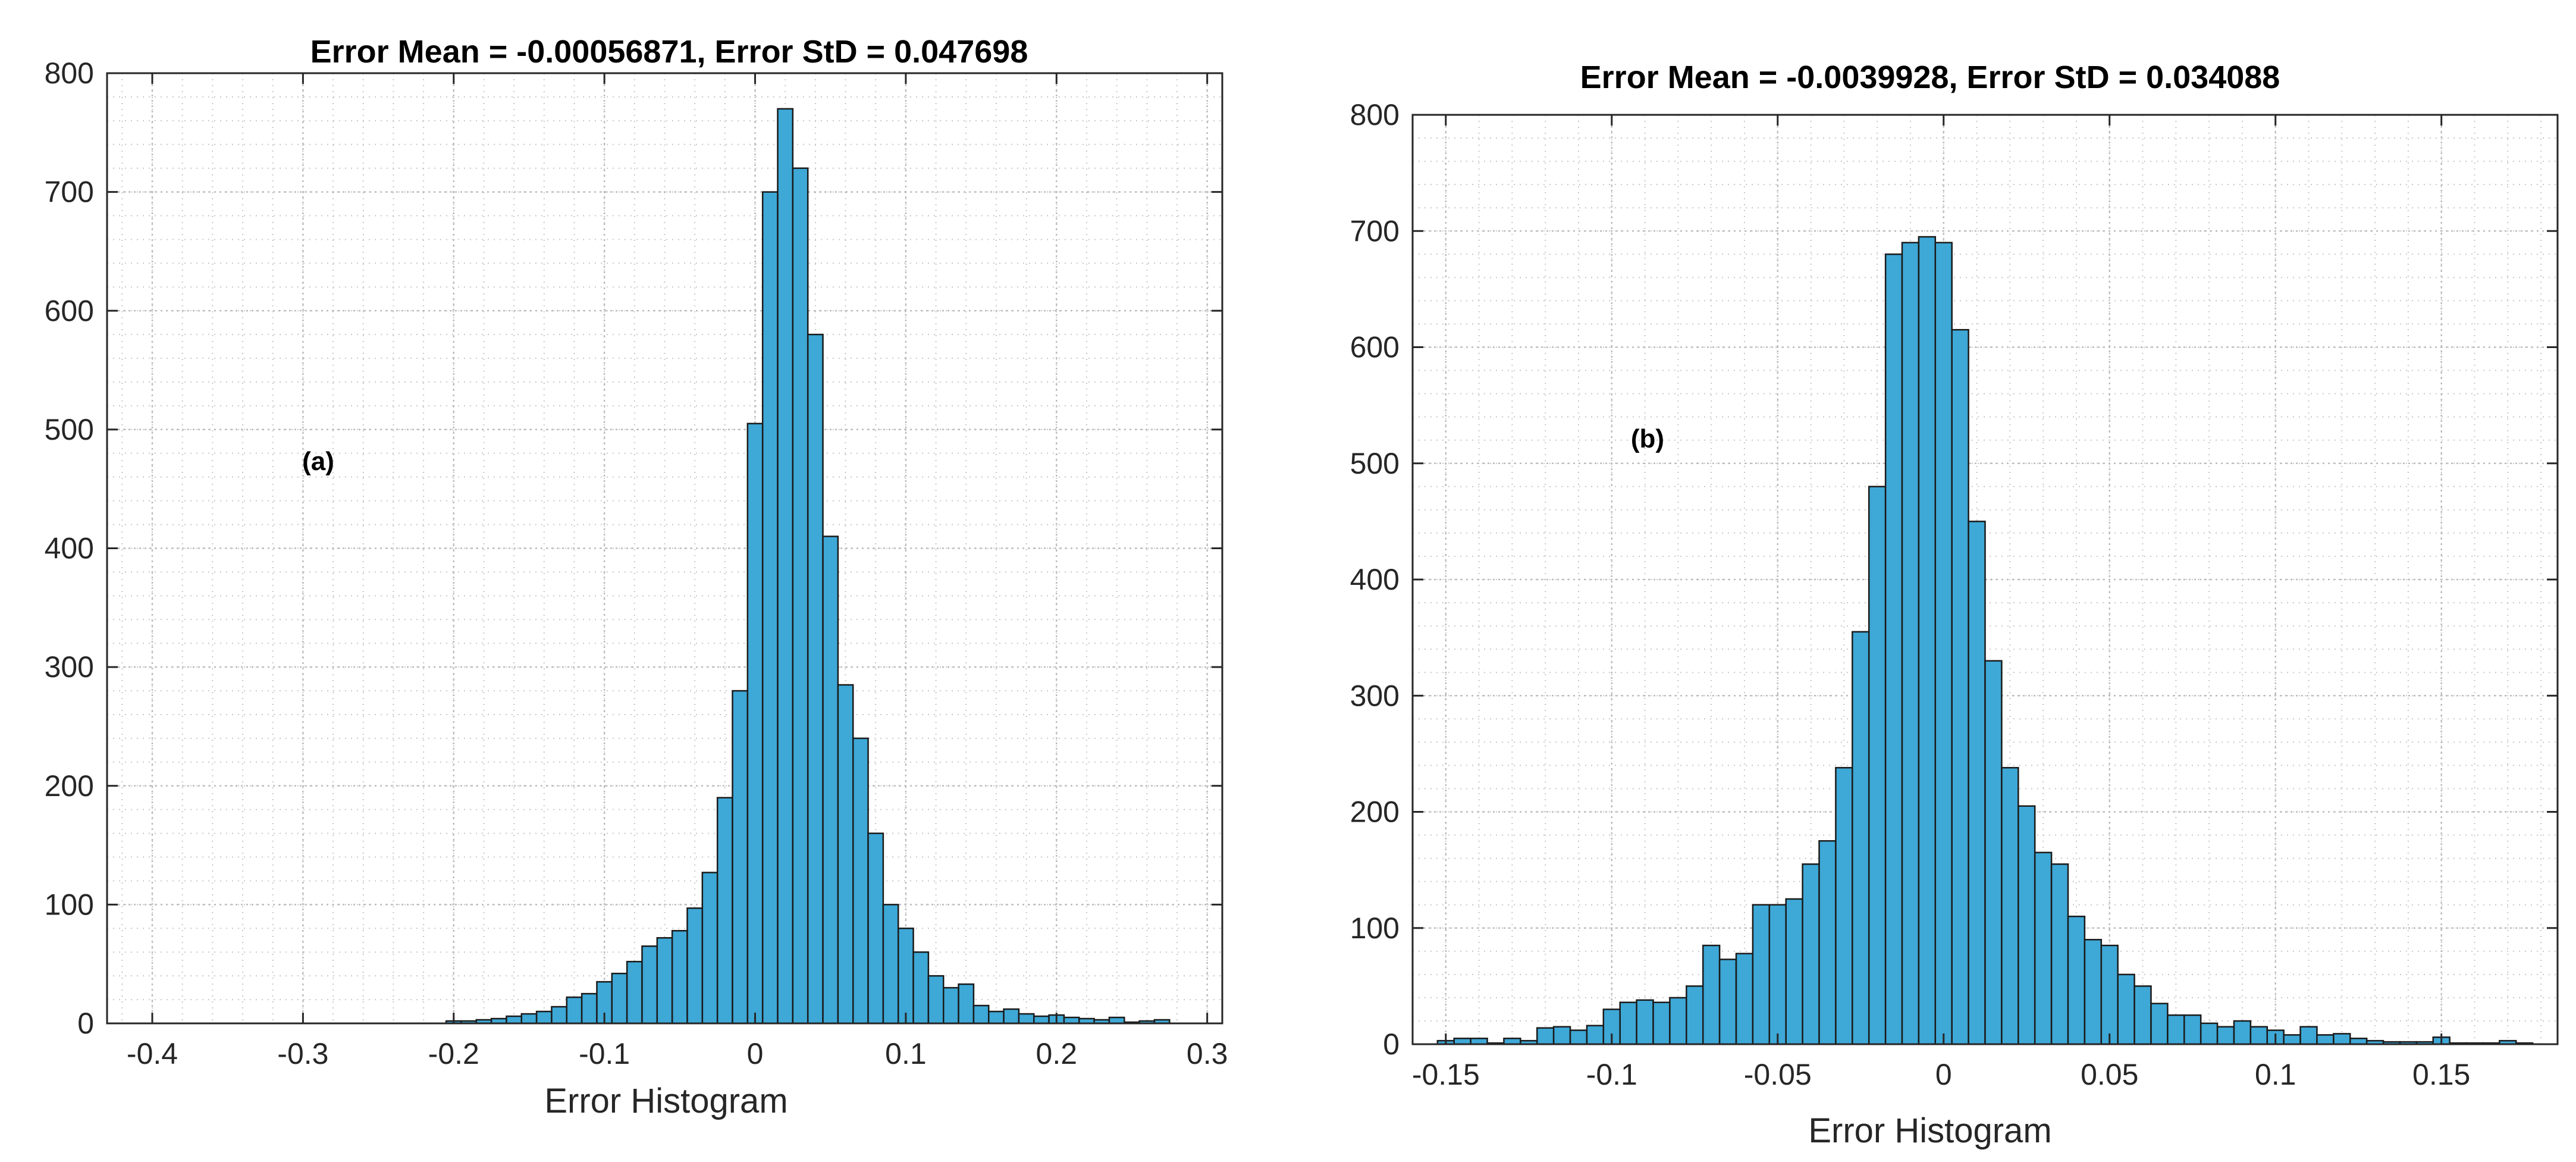 This screenshot has height=1162, width=2576. What do you see at coordinates (1611, 1074) in the screenshot?
I see `chart-b-xtick-label: -0.1` at bounding box center [1611, 1074].